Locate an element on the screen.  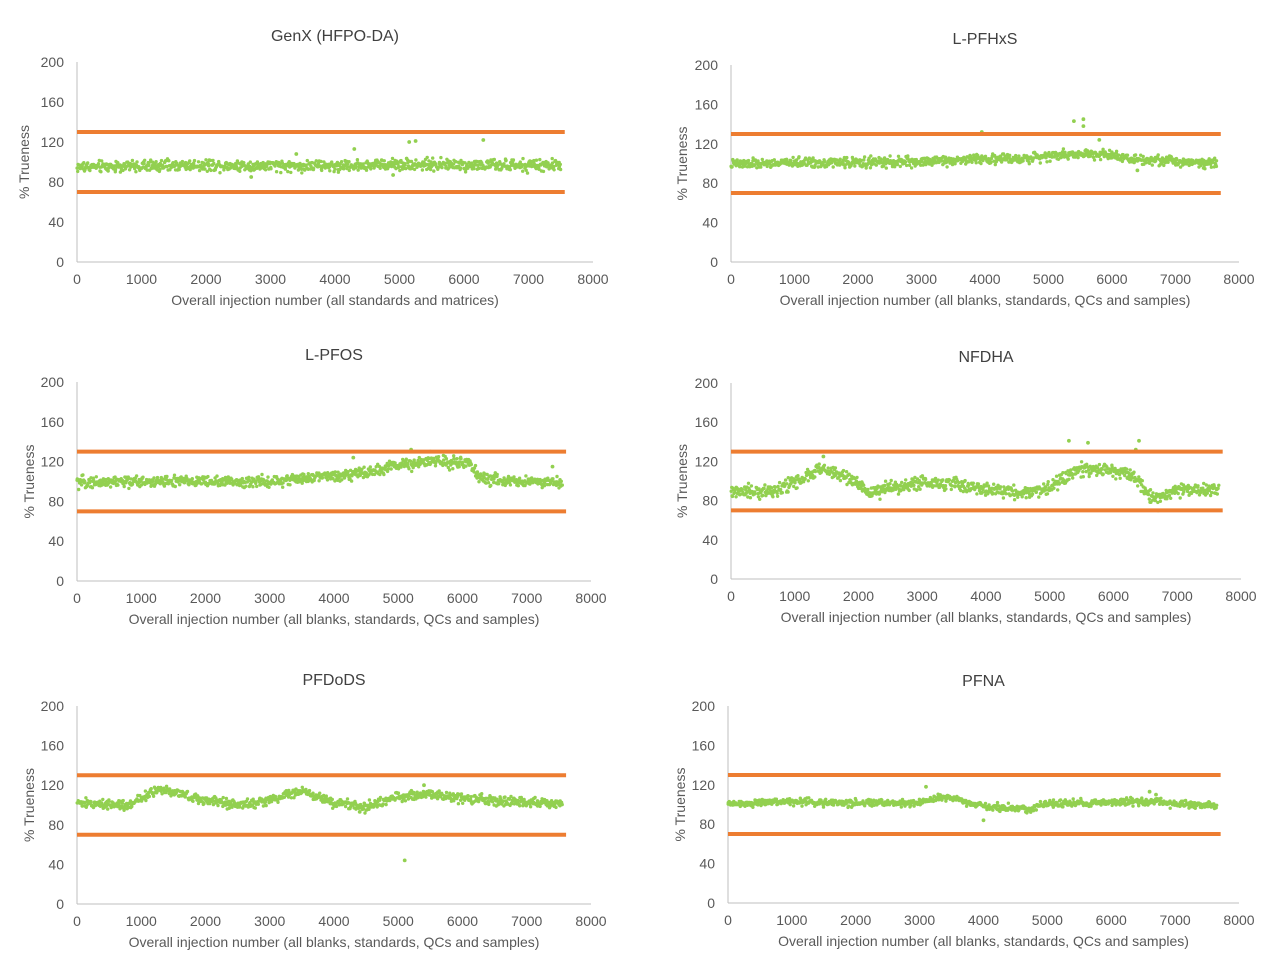
x-tick-label: 3000 is located at coordinates (922, 596).